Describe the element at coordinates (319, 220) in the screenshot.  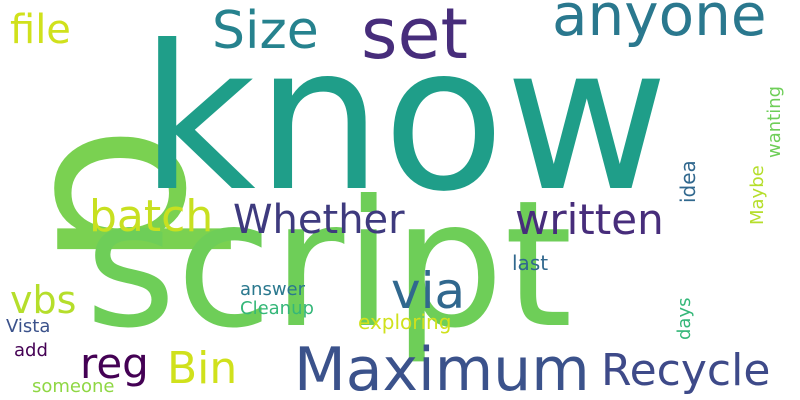
I see `word-whether: Whether` at that location.